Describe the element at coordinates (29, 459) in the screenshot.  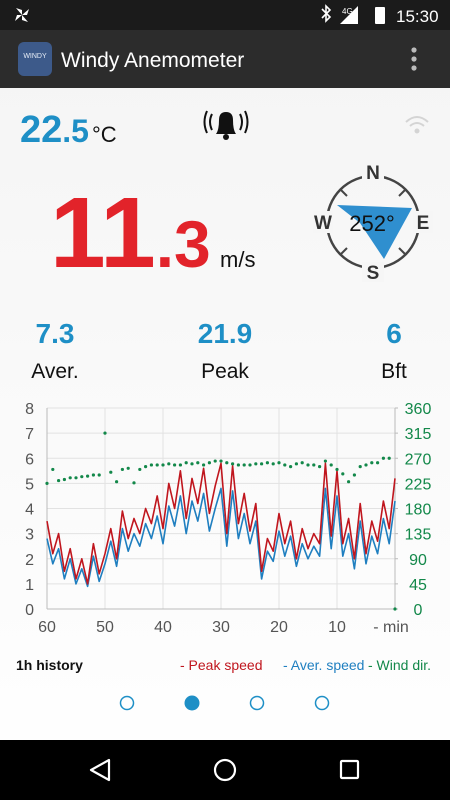
I see `y-tick-label: 6` at that location.